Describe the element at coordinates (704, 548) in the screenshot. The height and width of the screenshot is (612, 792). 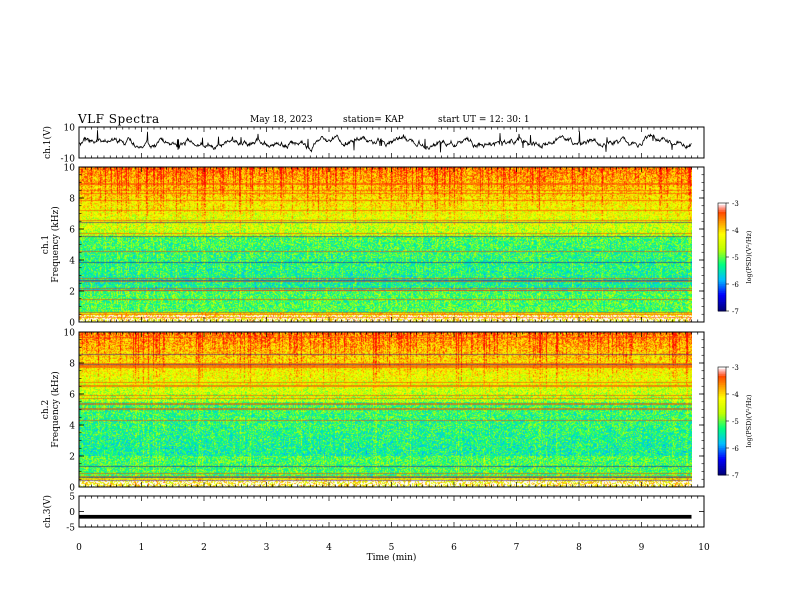
I see `x-tick-label: 10` at that location.